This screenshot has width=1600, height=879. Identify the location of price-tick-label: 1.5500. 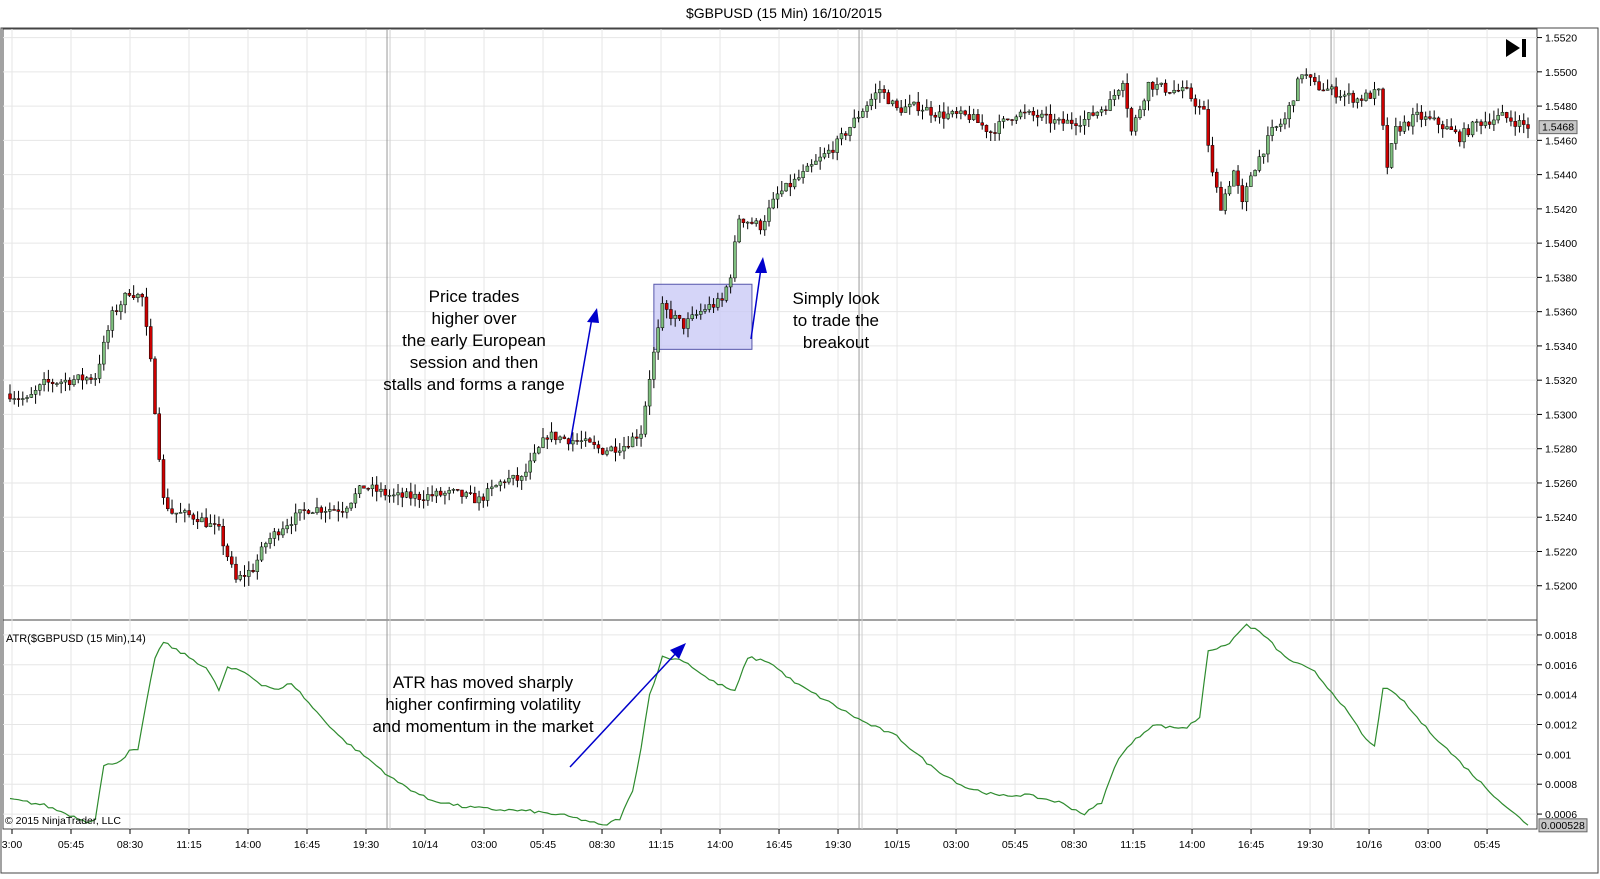
(1561, 73).